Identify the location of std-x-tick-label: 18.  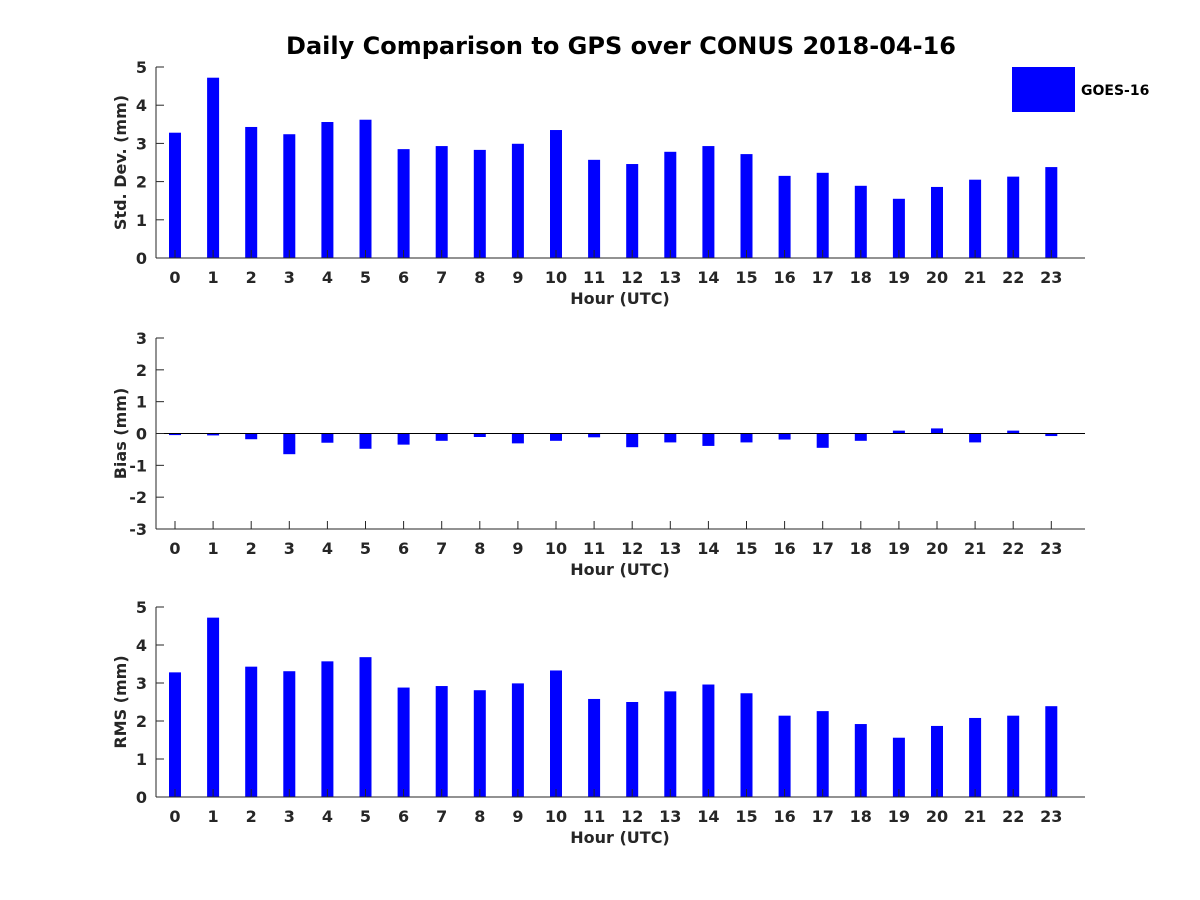
(861, 277).